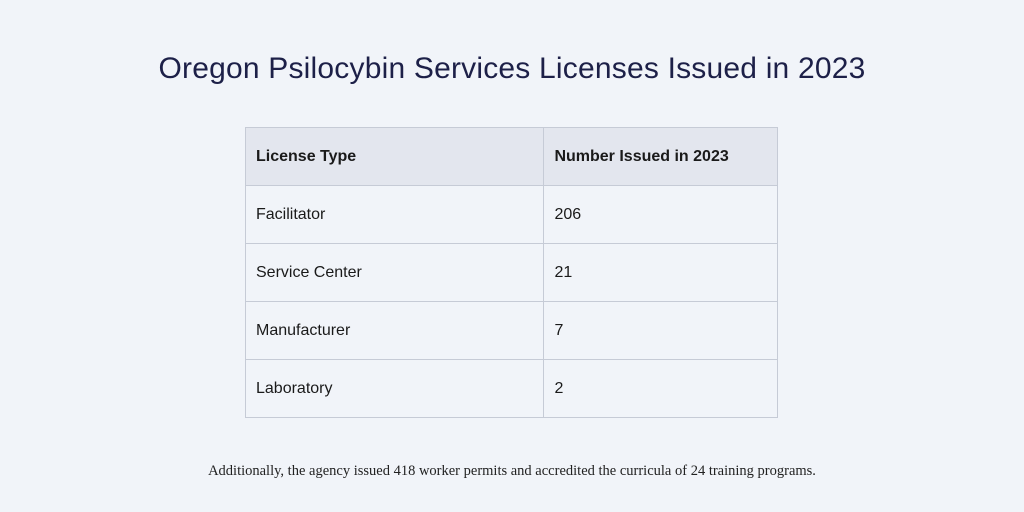  I want to click on column-header-number-issued: Number Issued in 2023, so click(660, 156).